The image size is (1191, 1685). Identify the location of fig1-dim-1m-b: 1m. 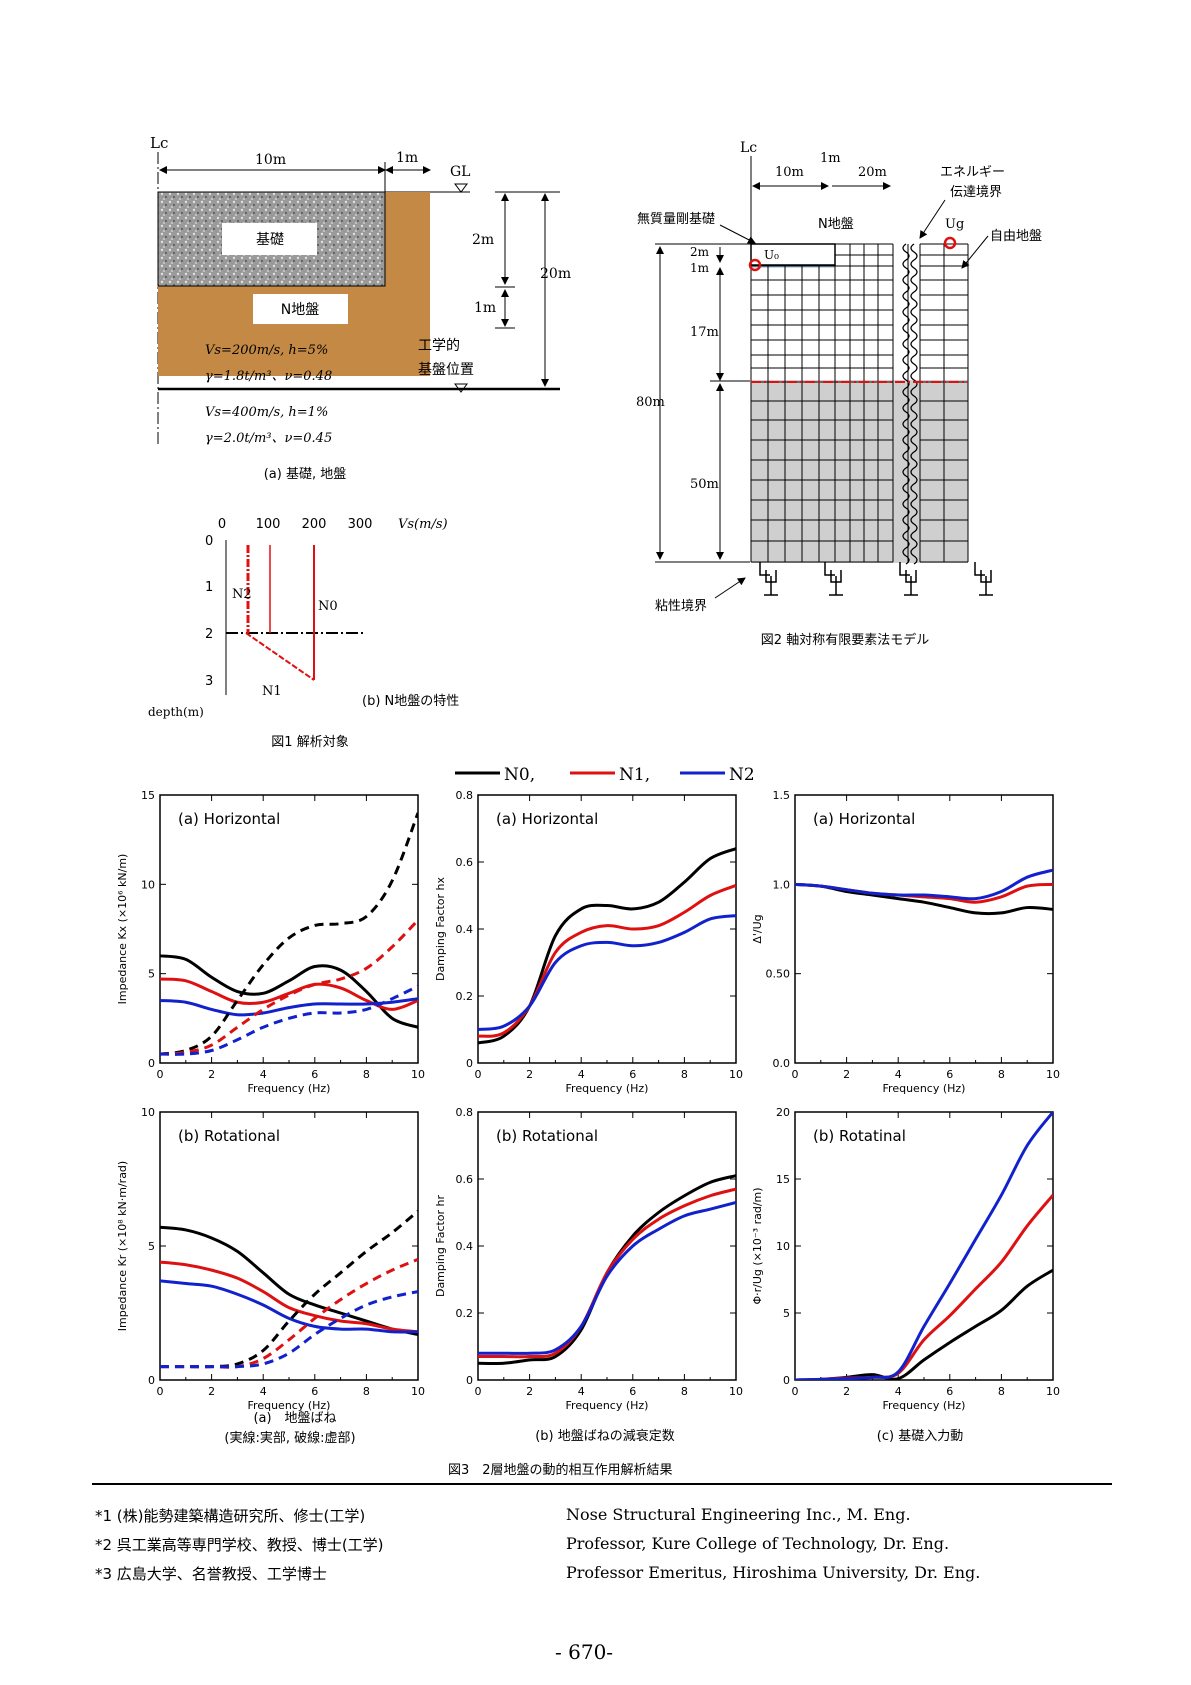
(485, 308).